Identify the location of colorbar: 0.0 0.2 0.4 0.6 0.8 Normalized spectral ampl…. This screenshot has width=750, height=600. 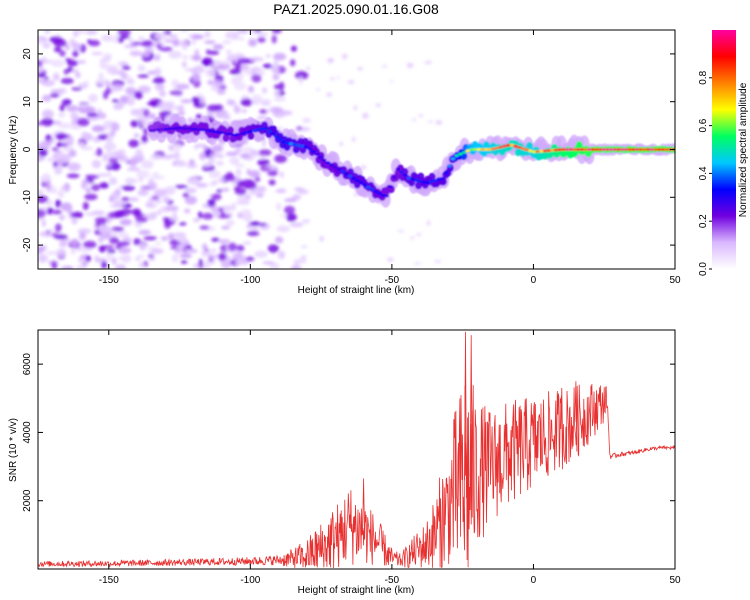
(723, 153).